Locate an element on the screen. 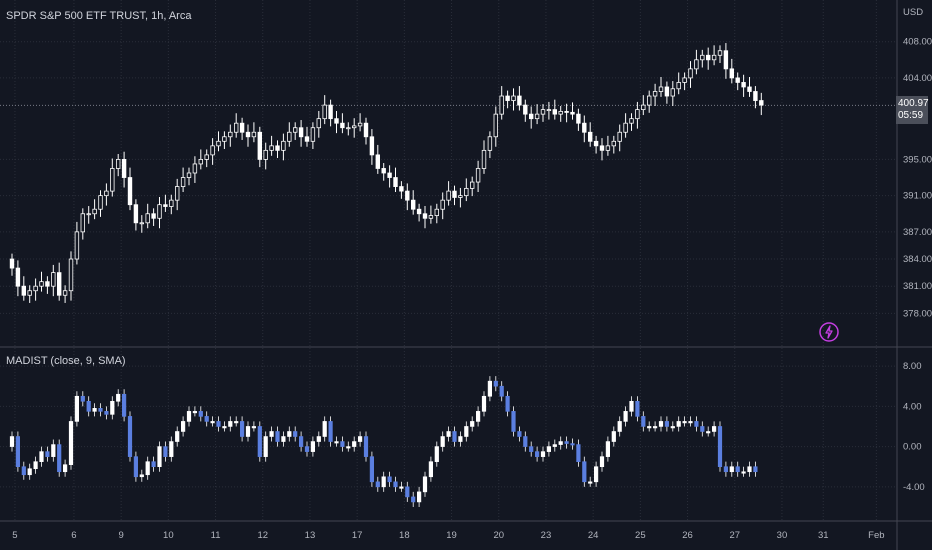 The width and height of the screenshot is (932, 550). symbol-legend: SPDR S&P 500 ETF TRUST, 1h, Arca is located at coordinates (99, 16).